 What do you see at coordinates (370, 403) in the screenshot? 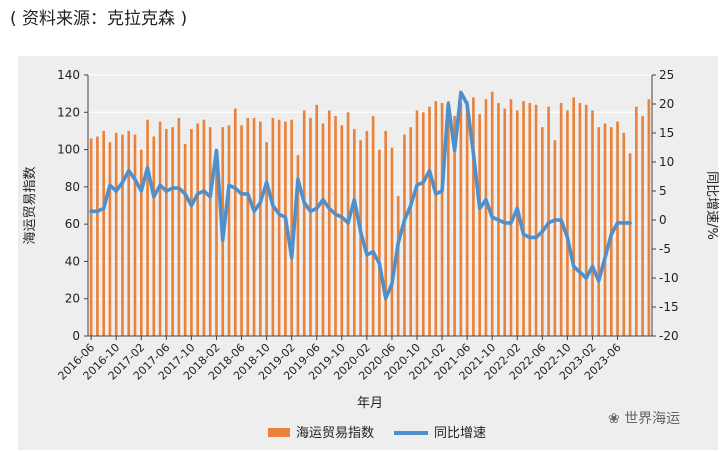
I see `x-axis-title: 年月` at bounding box center [370, 403].